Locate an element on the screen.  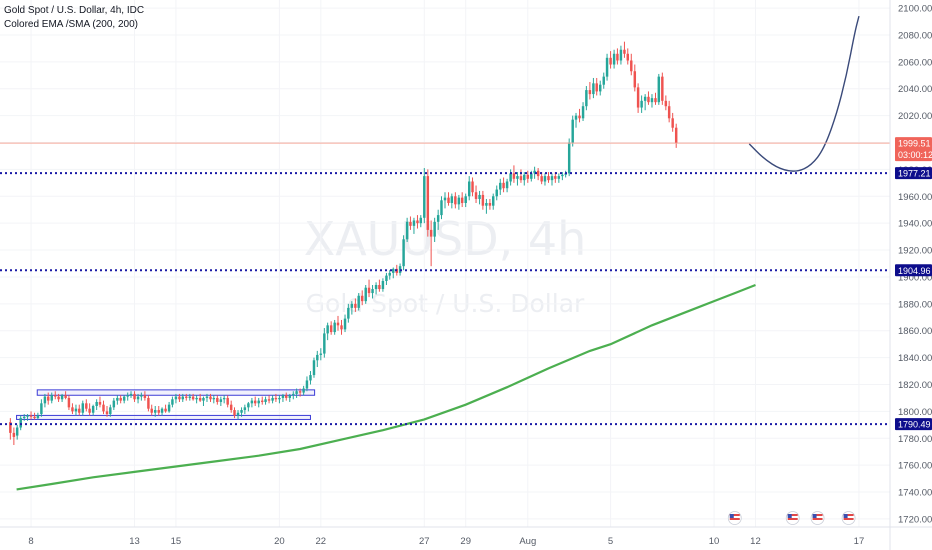
event-flags is located at coordinates (791, 518).